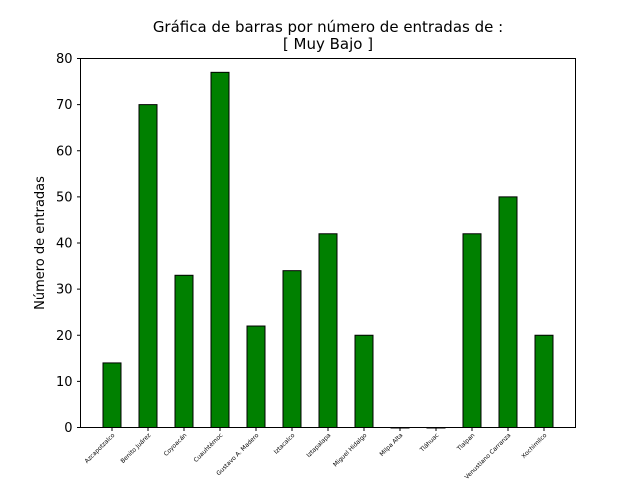 The height and width of the screenshot is (480, 640). What do you see at coordinates (328, 44) in the screenshot?
I see `chart-subtitle: [ Muy Bajo ]` at bounding box center [328, 44].